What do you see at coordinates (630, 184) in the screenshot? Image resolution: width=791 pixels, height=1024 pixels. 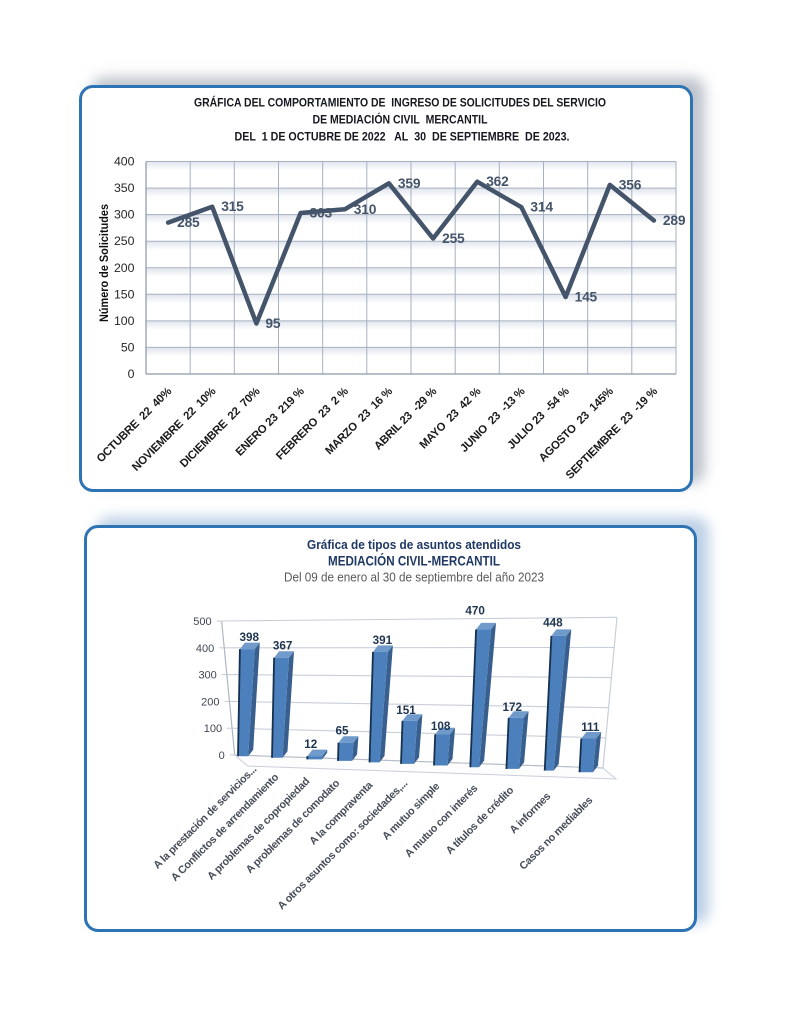 I see `svg-text: 356` at bounding box center [630, 184].